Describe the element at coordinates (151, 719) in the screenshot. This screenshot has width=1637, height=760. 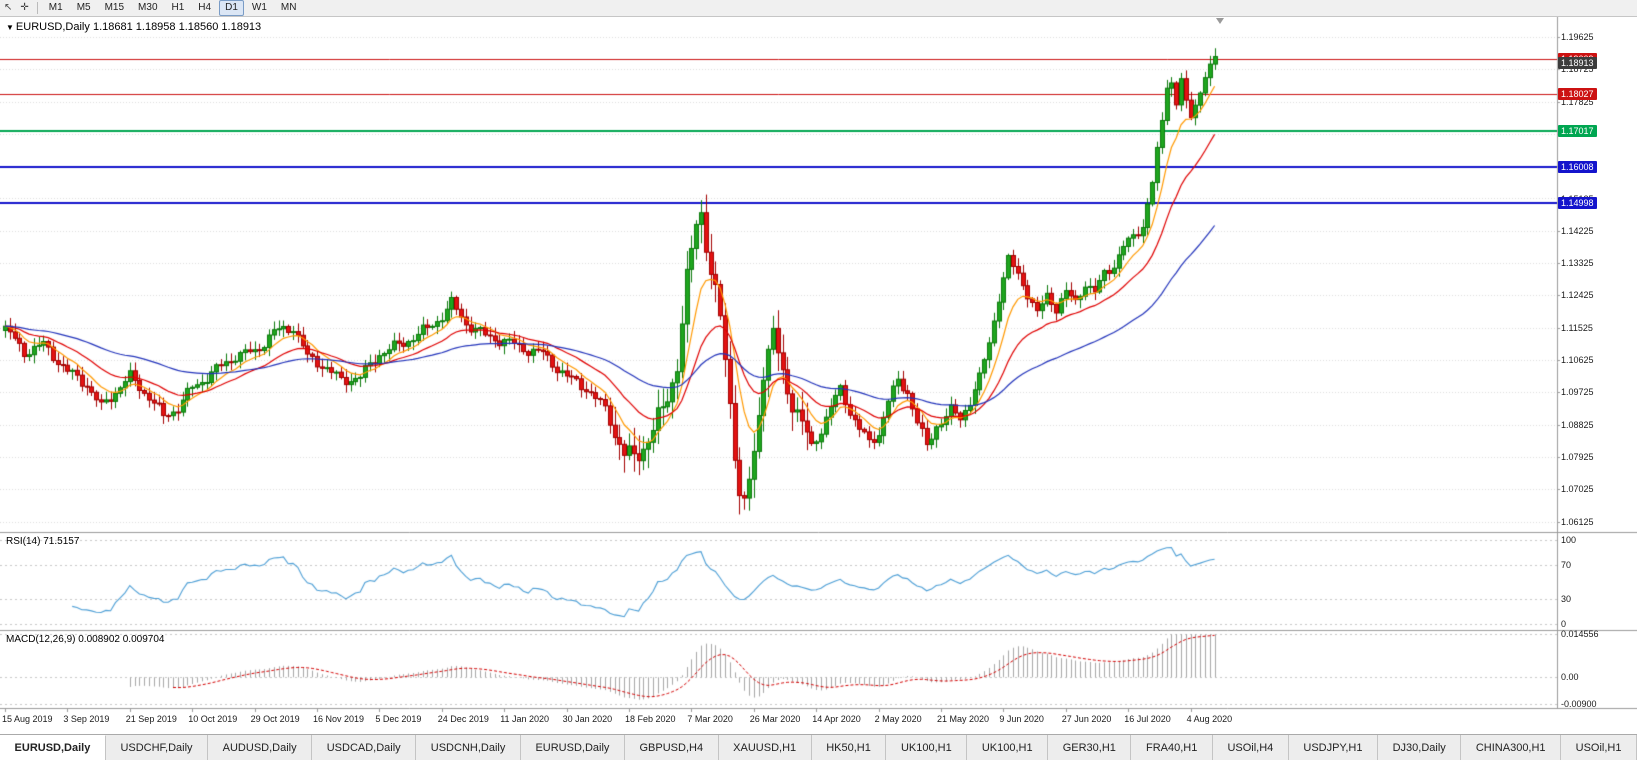
I see `date-axis-label: 21 Sep 2019` at that location.